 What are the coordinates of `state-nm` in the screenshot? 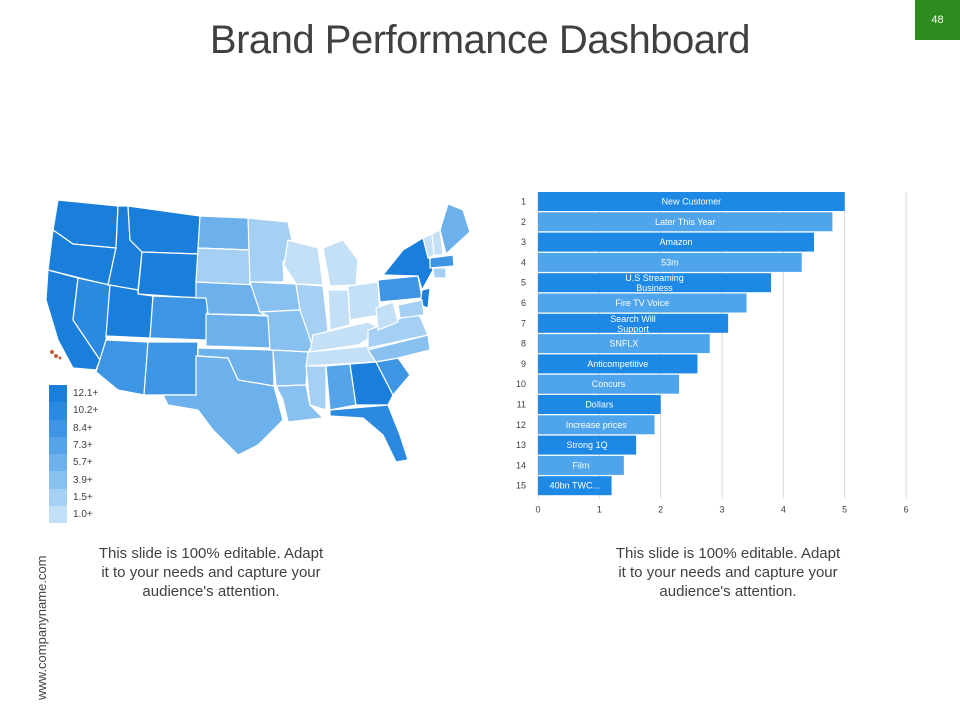 It's located at (171, 368).